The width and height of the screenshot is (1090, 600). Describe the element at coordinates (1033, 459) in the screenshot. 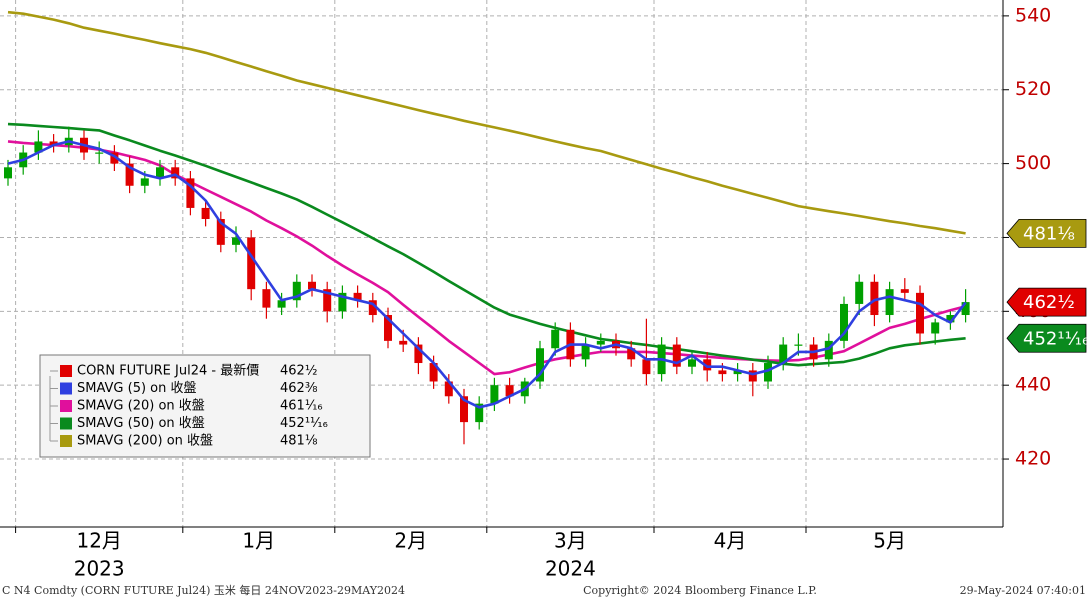

I see `y-tick-label: 420` at that location.